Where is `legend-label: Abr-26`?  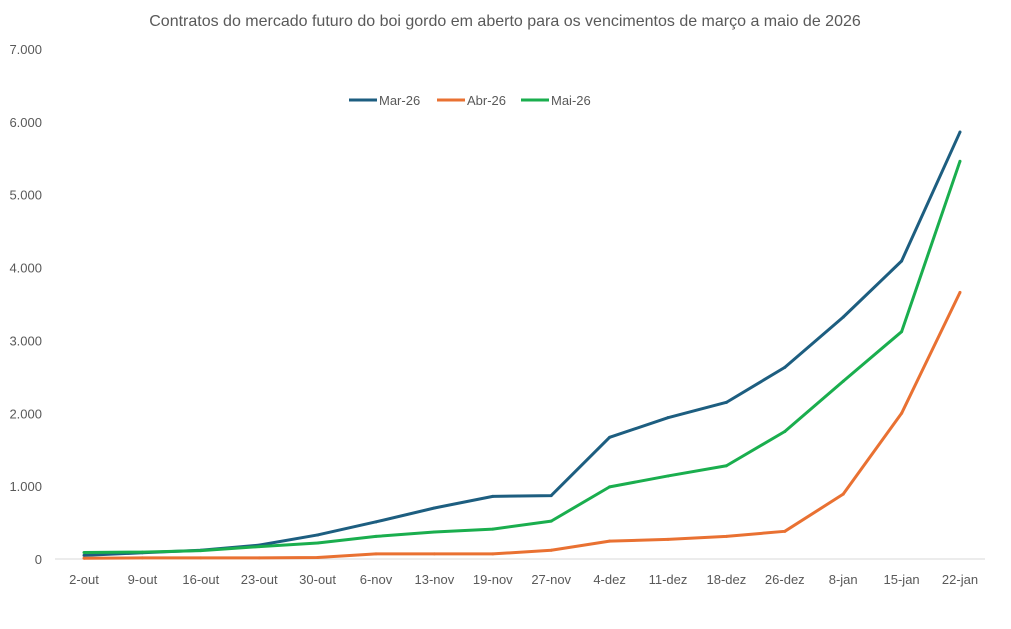 legend-label: Abr-26 is located at coordinates (486, 100).